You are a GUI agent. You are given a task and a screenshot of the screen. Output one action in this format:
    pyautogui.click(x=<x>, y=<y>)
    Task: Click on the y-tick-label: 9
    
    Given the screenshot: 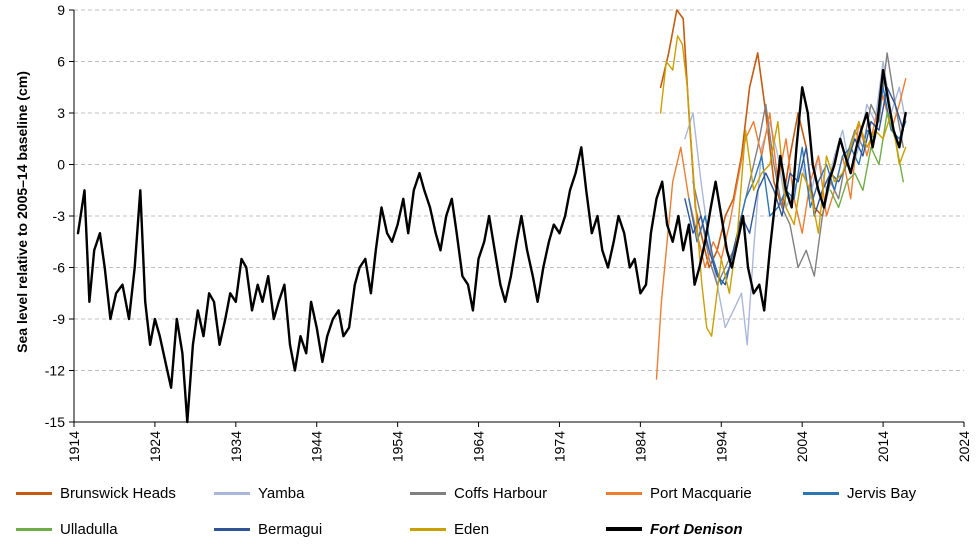 What is the action you would take?
    pyautogui.click(x=61, y=10)
    